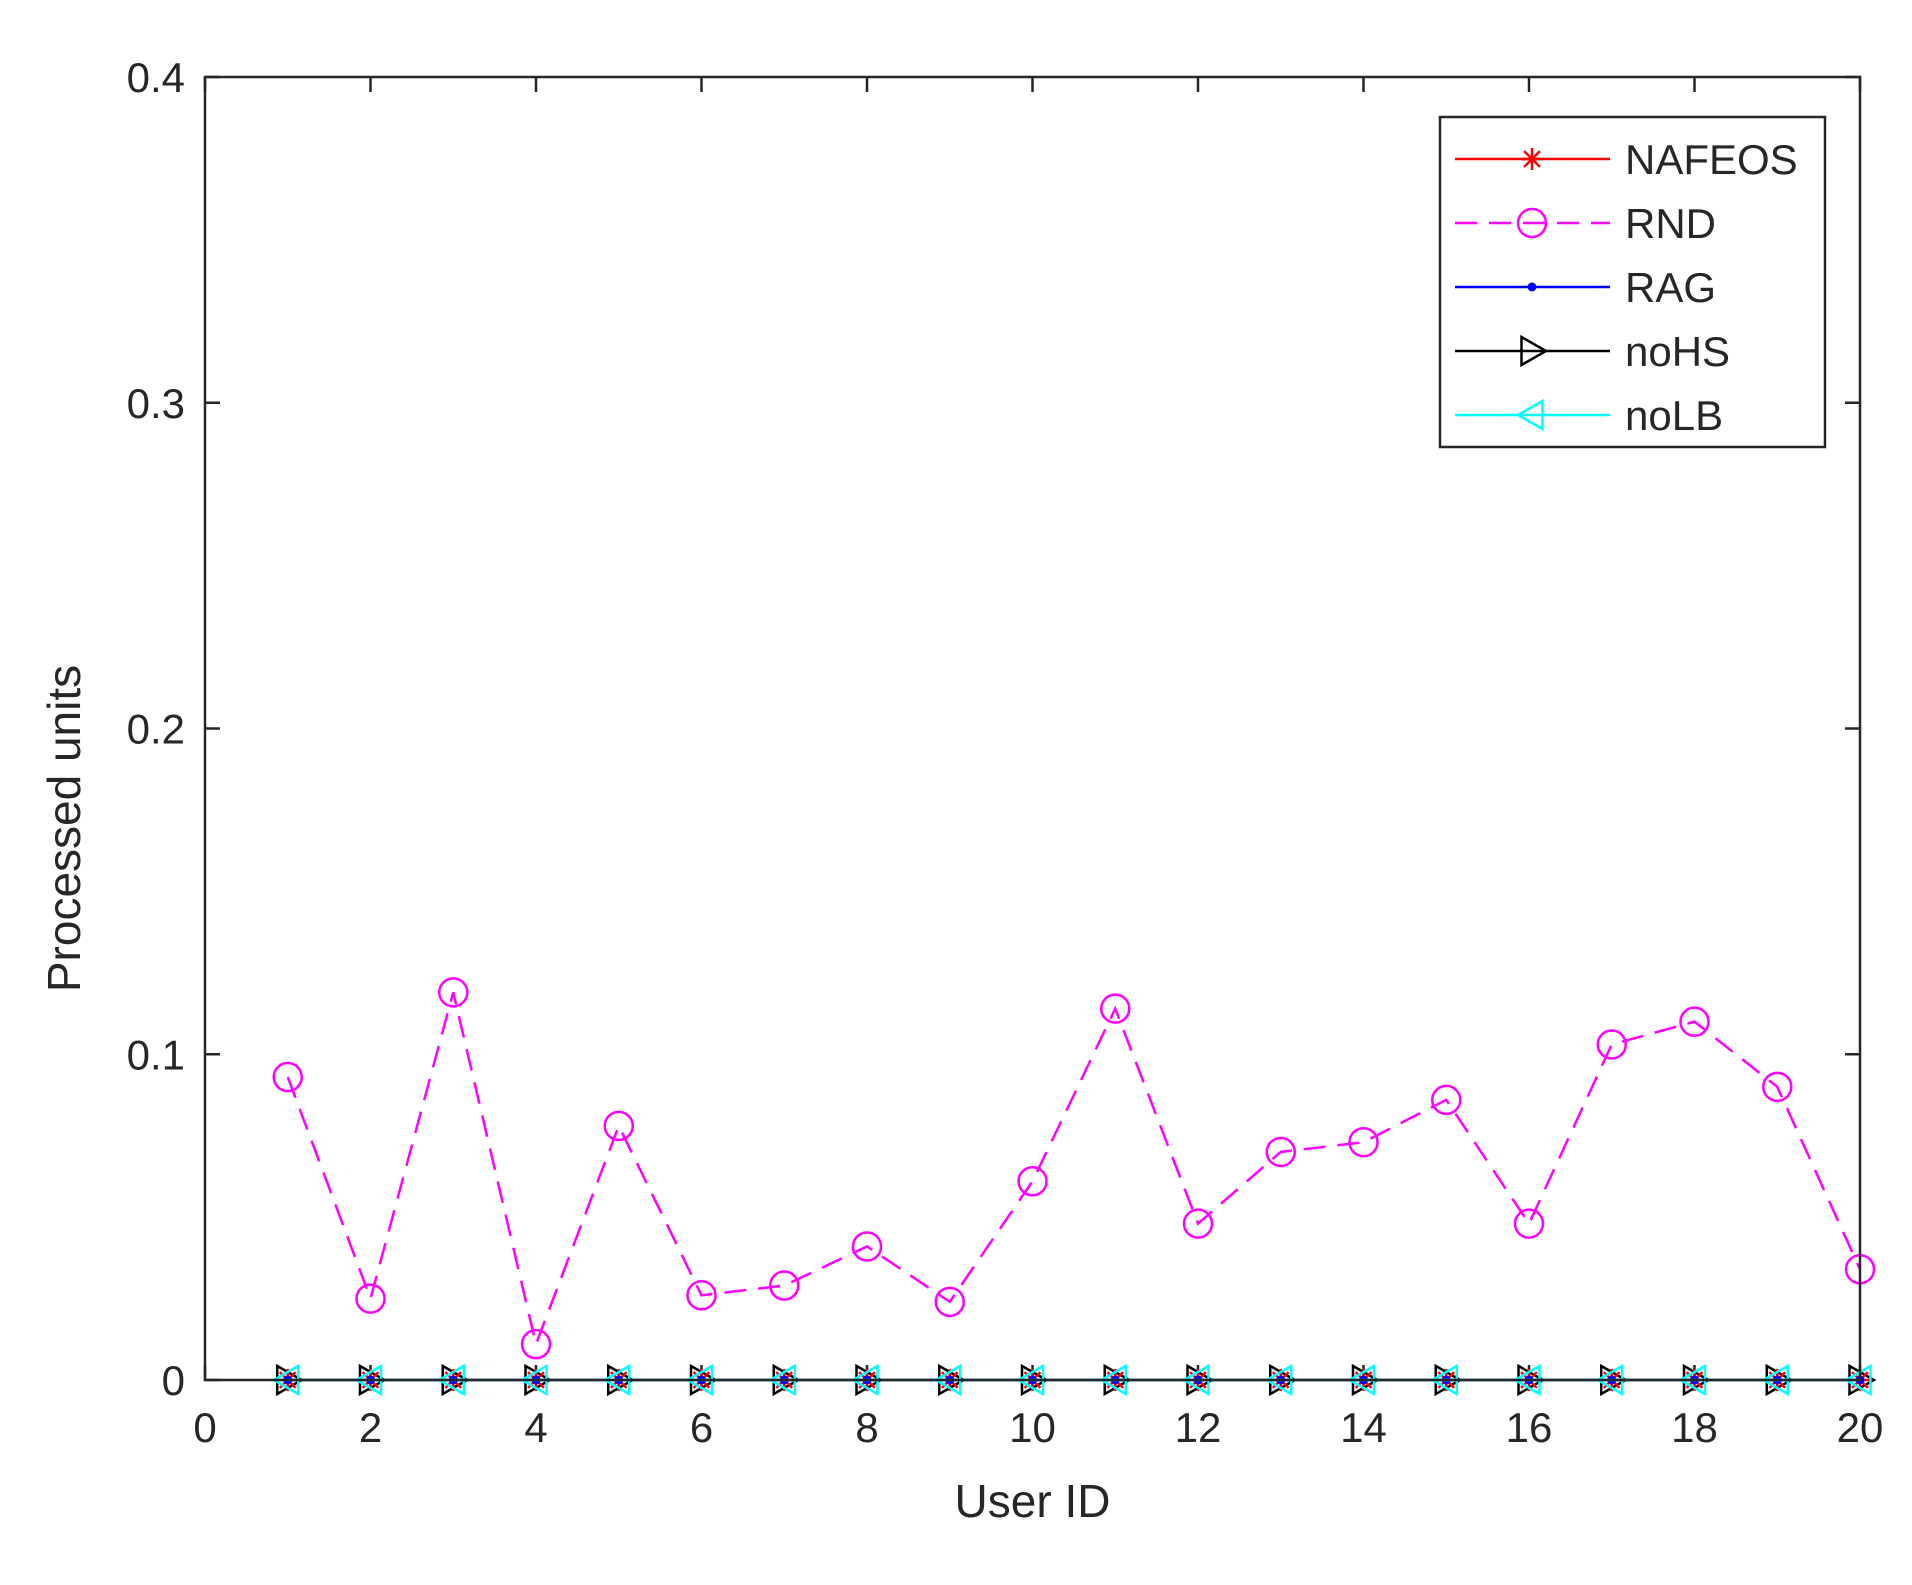 The image size is (1912, 1585). Describe the element at coordinates (156, 1054) in the screenshot. I see `y-tick-label: 0.1` at that location.